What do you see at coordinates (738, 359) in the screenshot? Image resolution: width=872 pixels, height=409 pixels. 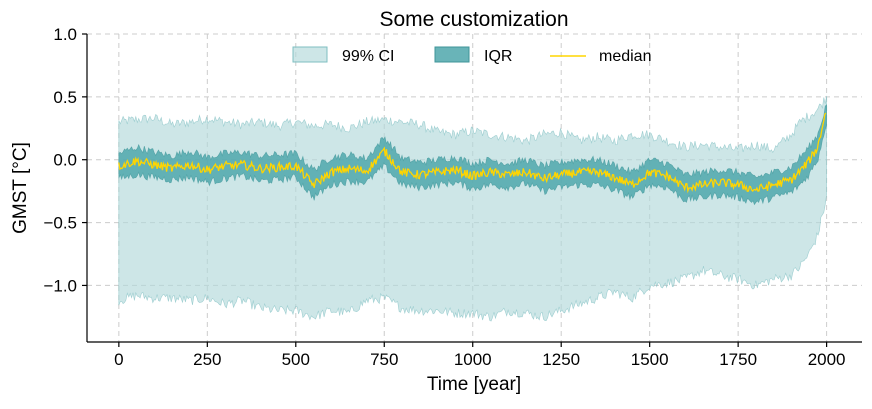 I see `x-tick-label: 1750` at bounding box center [738, 359].